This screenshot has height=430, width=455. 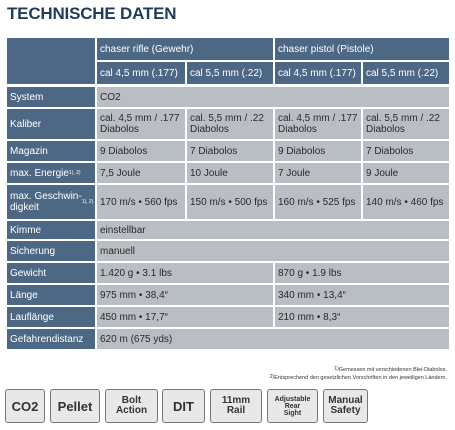 I want to click on header-corner, so click(x=51, y=61).